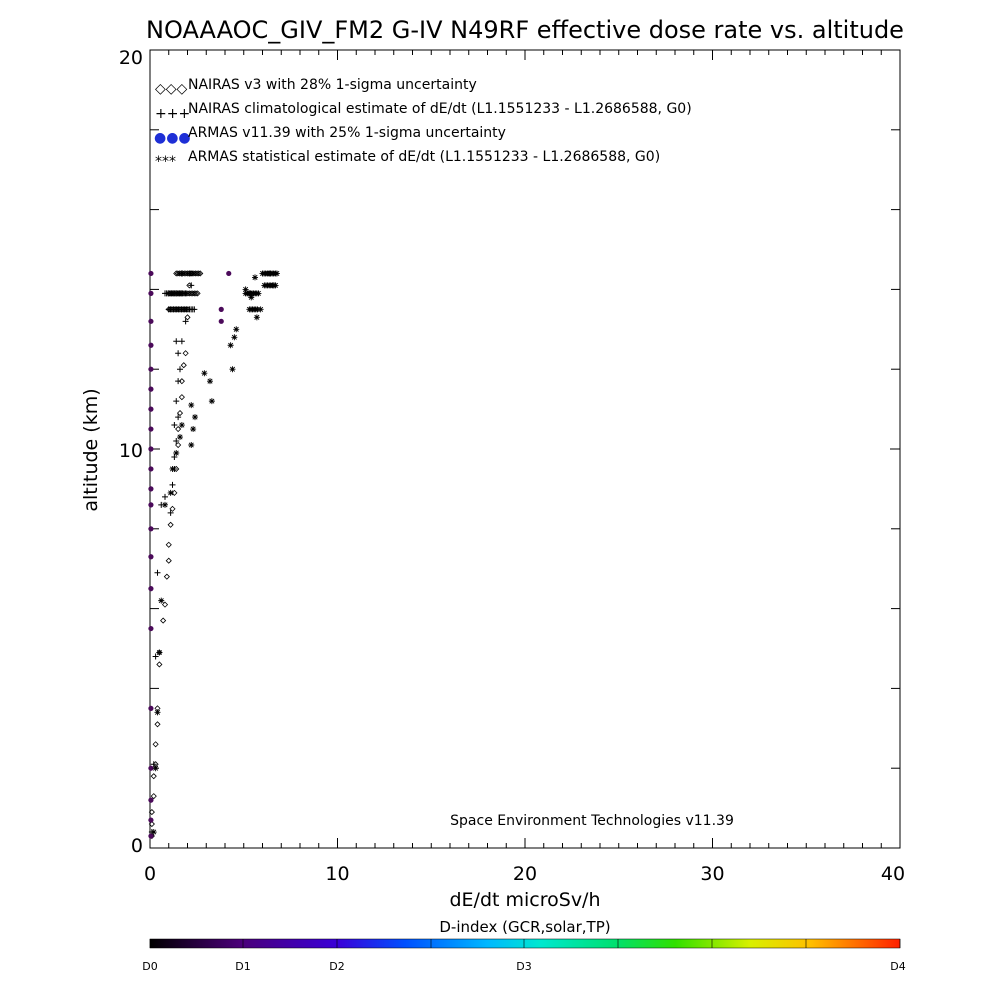 The image size is (1000, 1000). Describe the element at coordinates (131, 58) in the screenshot. I see `y-tick-label: 20` at that location.